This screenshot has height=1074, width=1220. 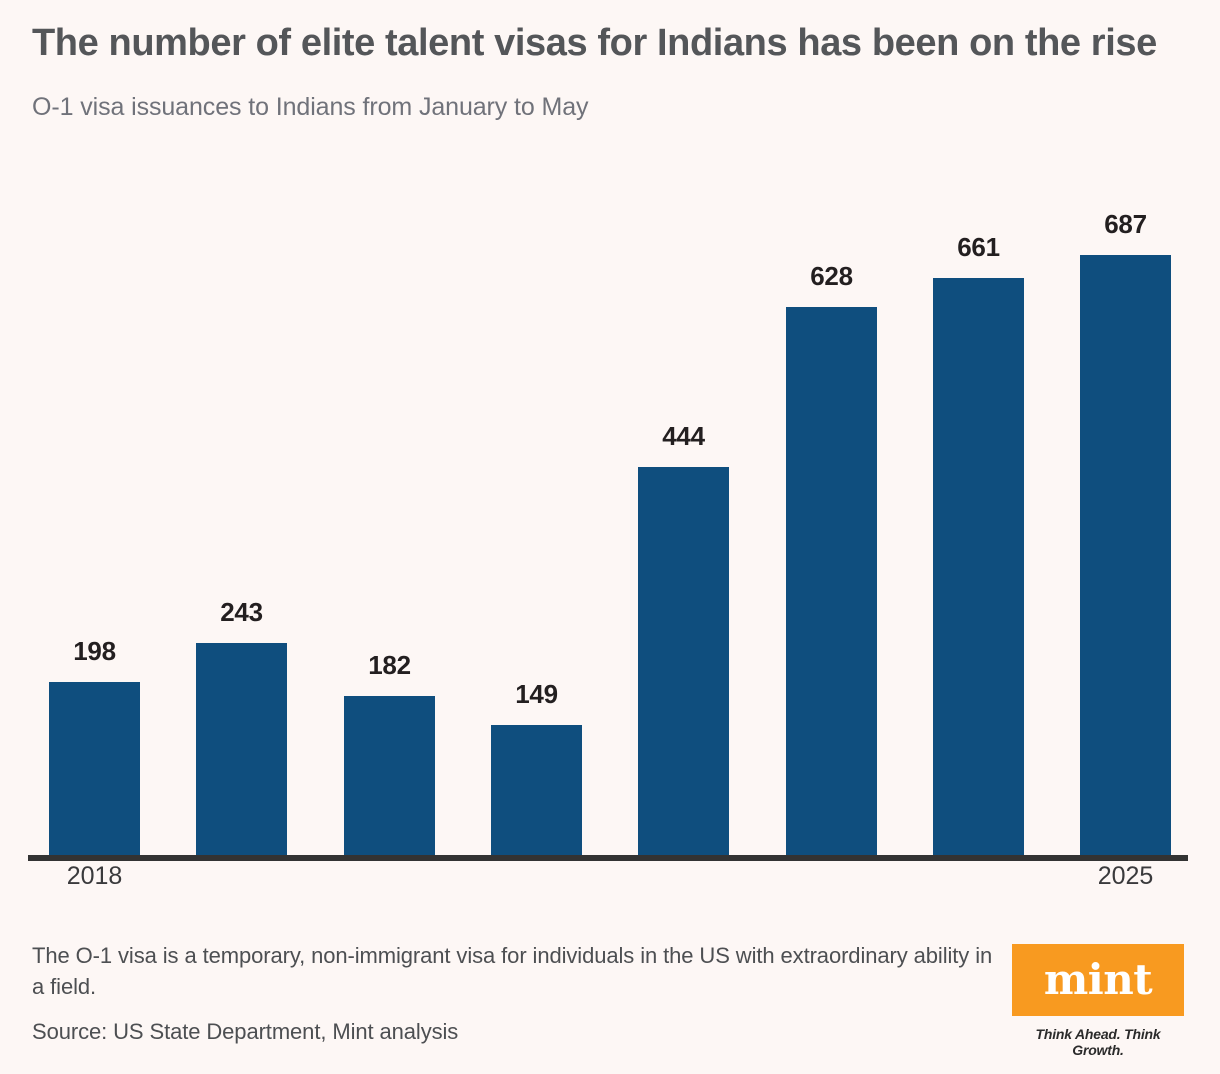 I want to click on bar-value-label: 182, so click(x=389, y=665).